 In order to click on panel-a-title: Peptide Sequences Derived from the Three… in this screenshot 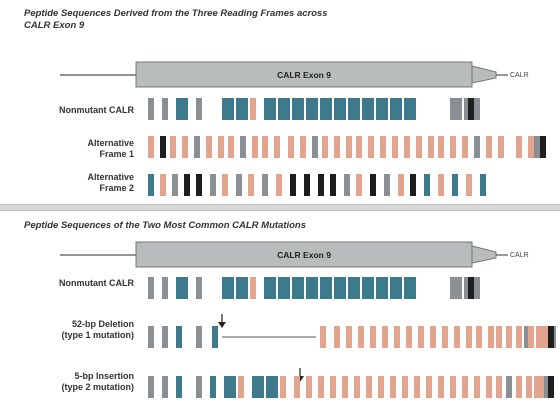, I will do `click(176, 19)`.